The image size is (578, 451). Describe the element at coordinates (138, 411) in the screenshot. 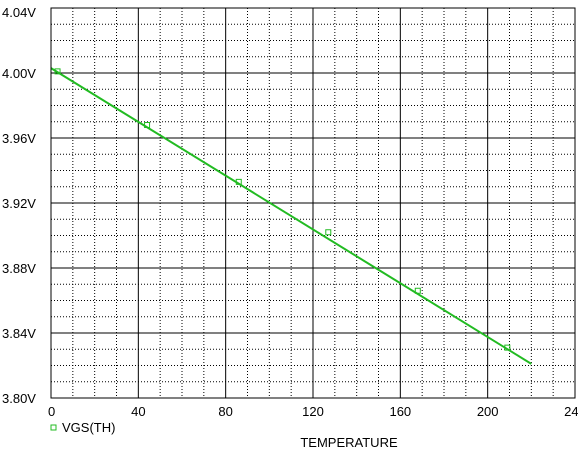

I see `x-tick-label: 40` at that location.